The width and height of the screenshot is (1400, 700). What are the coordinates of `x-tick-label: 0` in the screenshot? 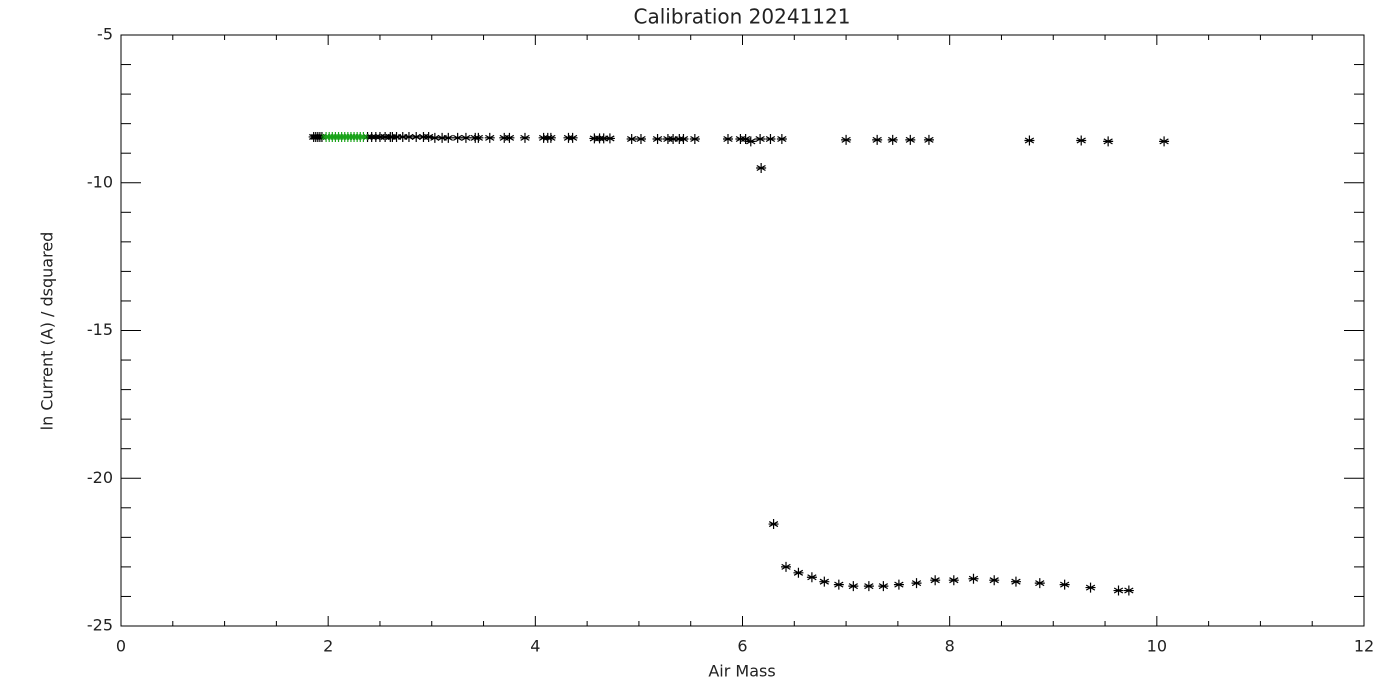 It's located at (121, 646).